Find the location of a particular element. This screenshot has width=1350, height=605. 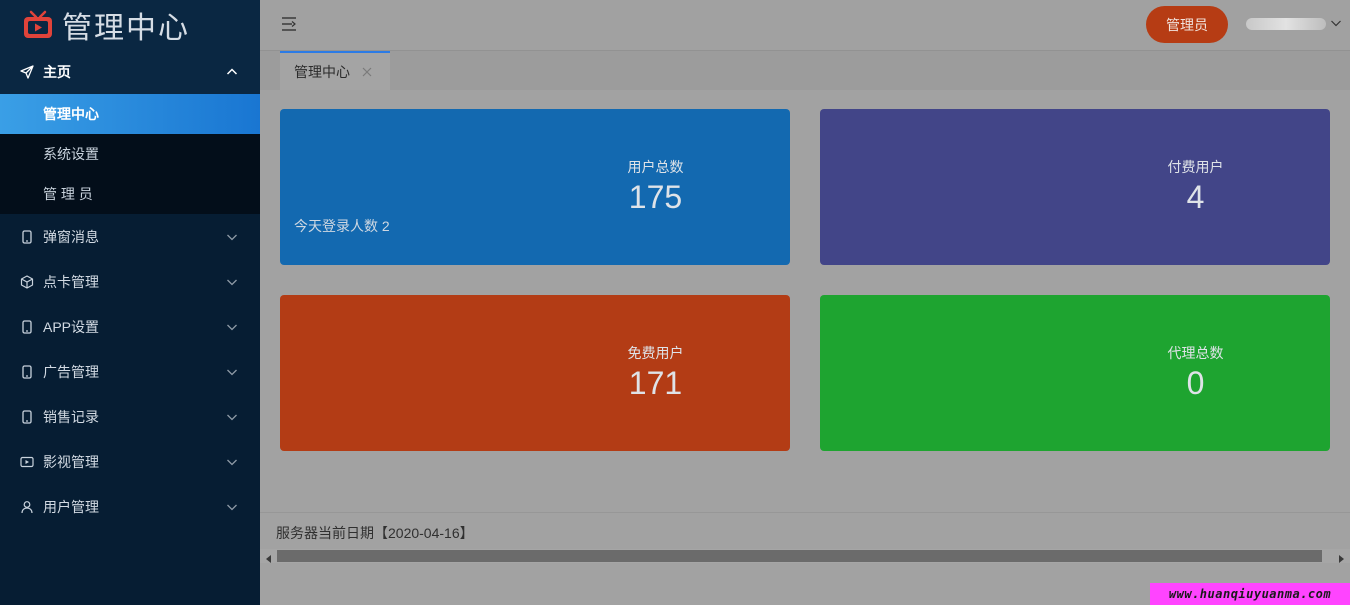

submenu-home: 管理中心 系统设置 管 理 员 is located at coordinates (130, 154).